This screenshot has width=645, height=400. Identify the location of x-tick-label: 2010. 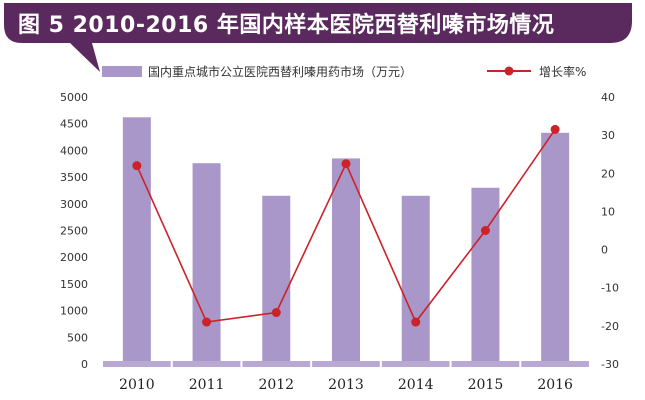
(137, 385).